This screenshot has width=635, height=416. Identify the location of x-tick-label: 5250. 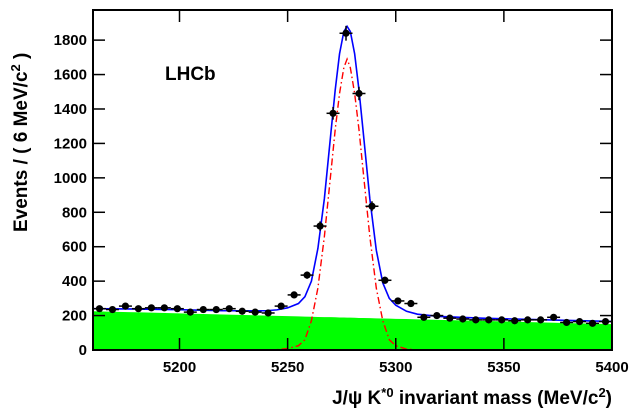
(287, 367).